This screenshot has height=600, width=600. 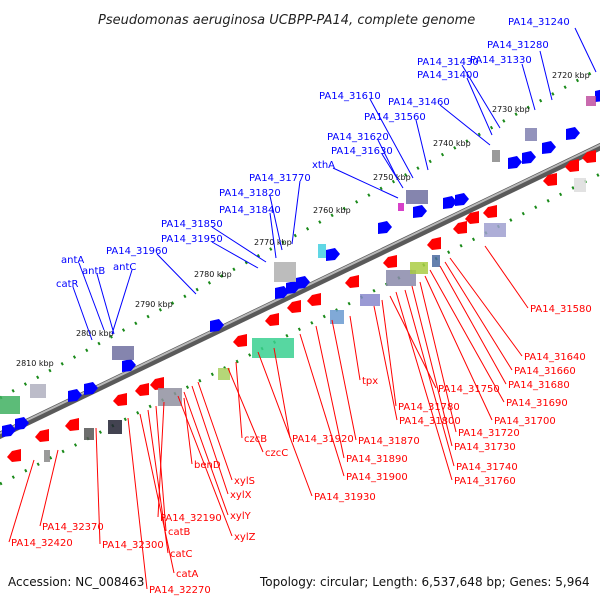 I want to click on gene-label: PA14_31820, so click(x=250, y=193).